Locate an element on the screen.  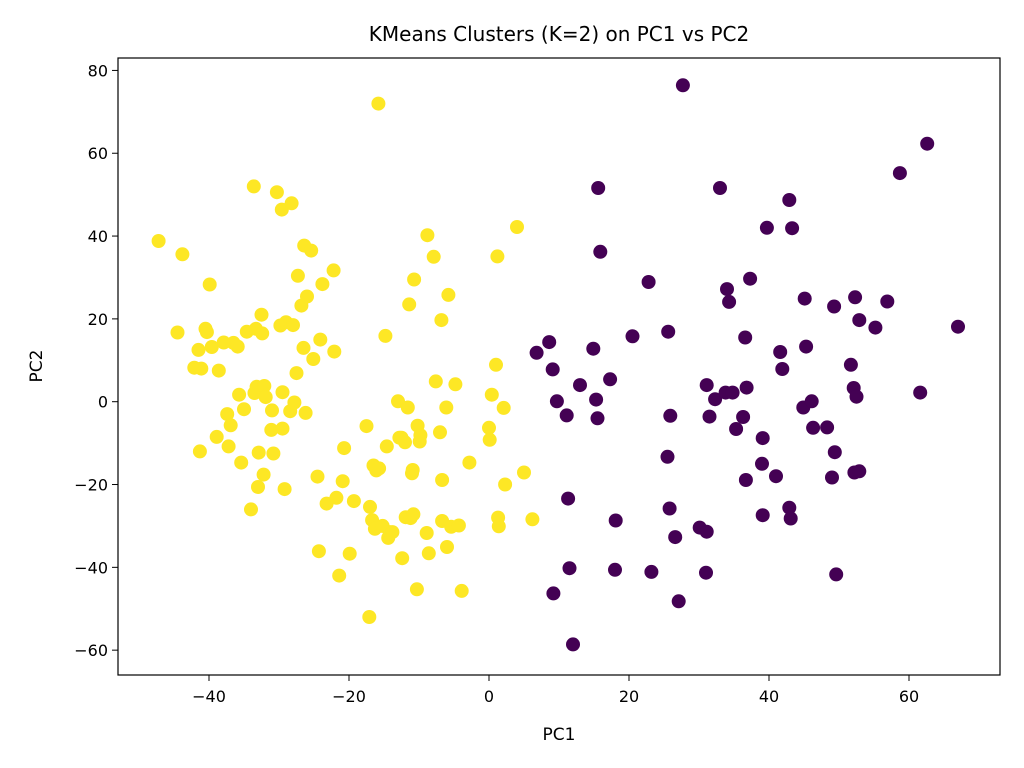
x-tick-label: 20 is located at coordinates (629, 696).